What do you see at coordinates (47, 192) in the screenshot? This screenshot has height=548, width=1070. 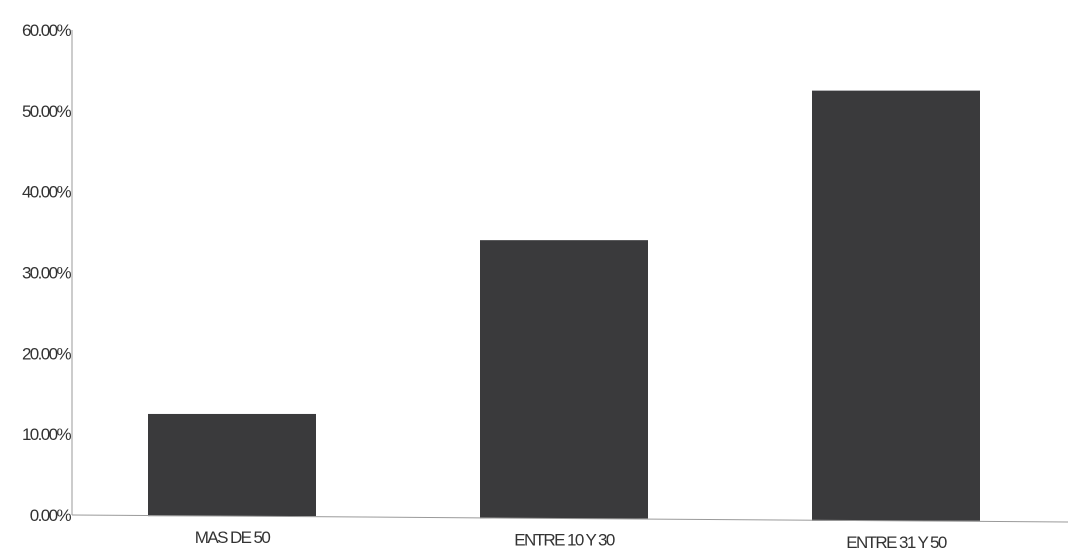 I see `y-tick-label: 40.00%` at bounding box center [47, 192].